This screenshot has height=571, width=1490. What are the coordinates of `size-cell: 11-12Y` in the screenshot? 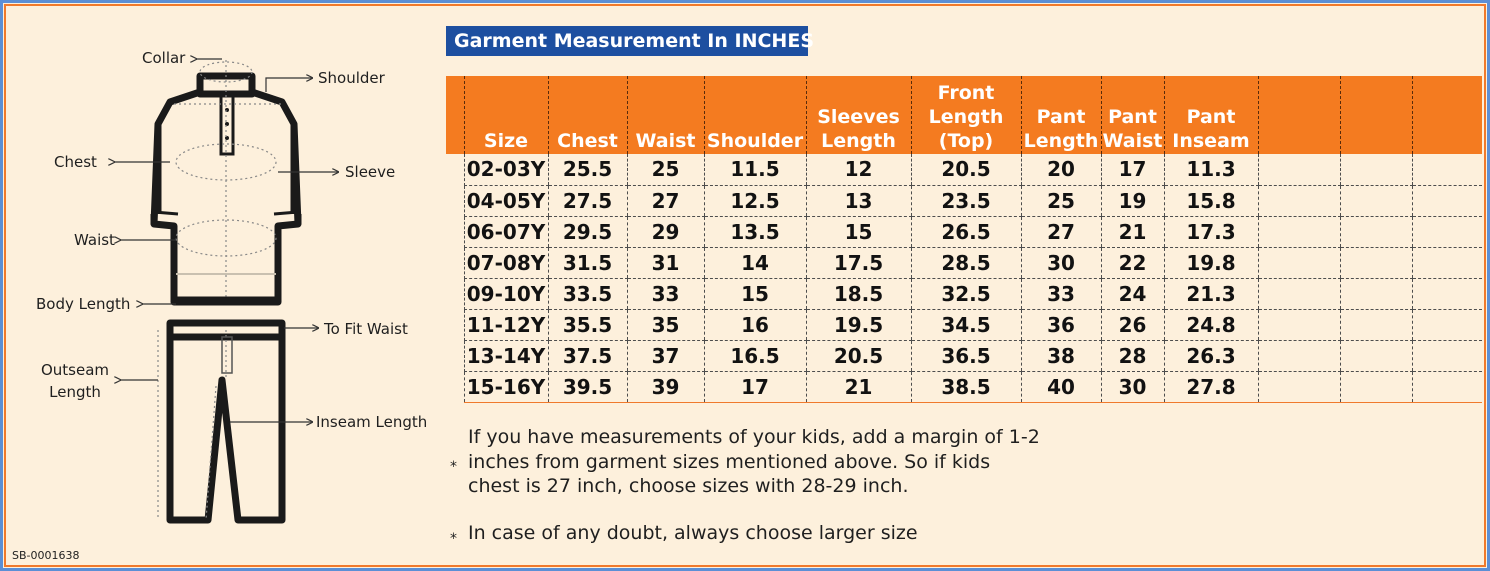 It's located at (505, 325).